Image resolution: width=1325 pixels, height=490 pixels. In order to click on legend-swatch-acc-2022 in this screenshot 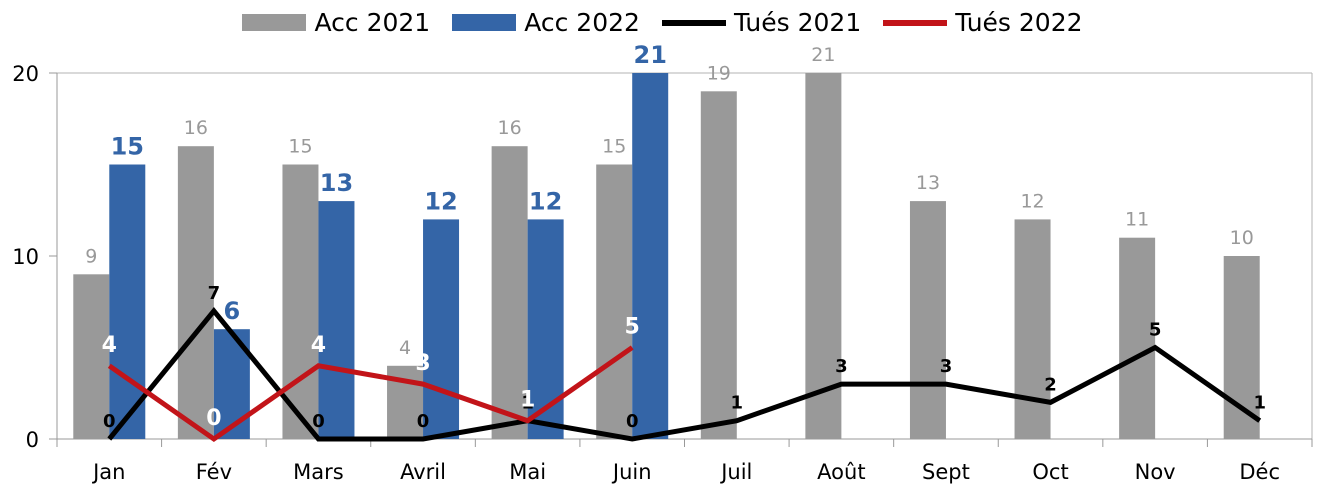, I will do `click(484, 22)`.